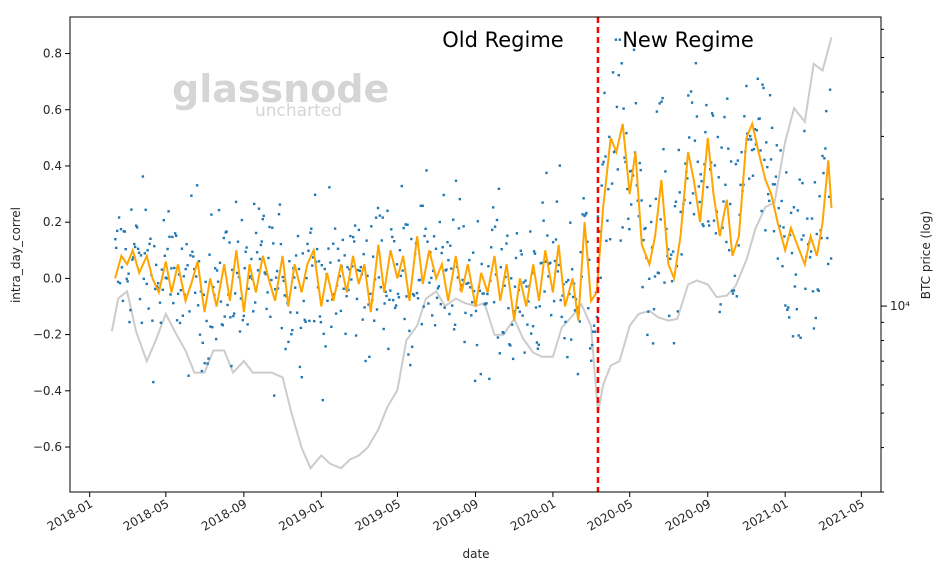  What do you see at coordinates (52, 110) in the screenshot?
I see `y-tick-label: 0.6` at bounding box center [52, 110].